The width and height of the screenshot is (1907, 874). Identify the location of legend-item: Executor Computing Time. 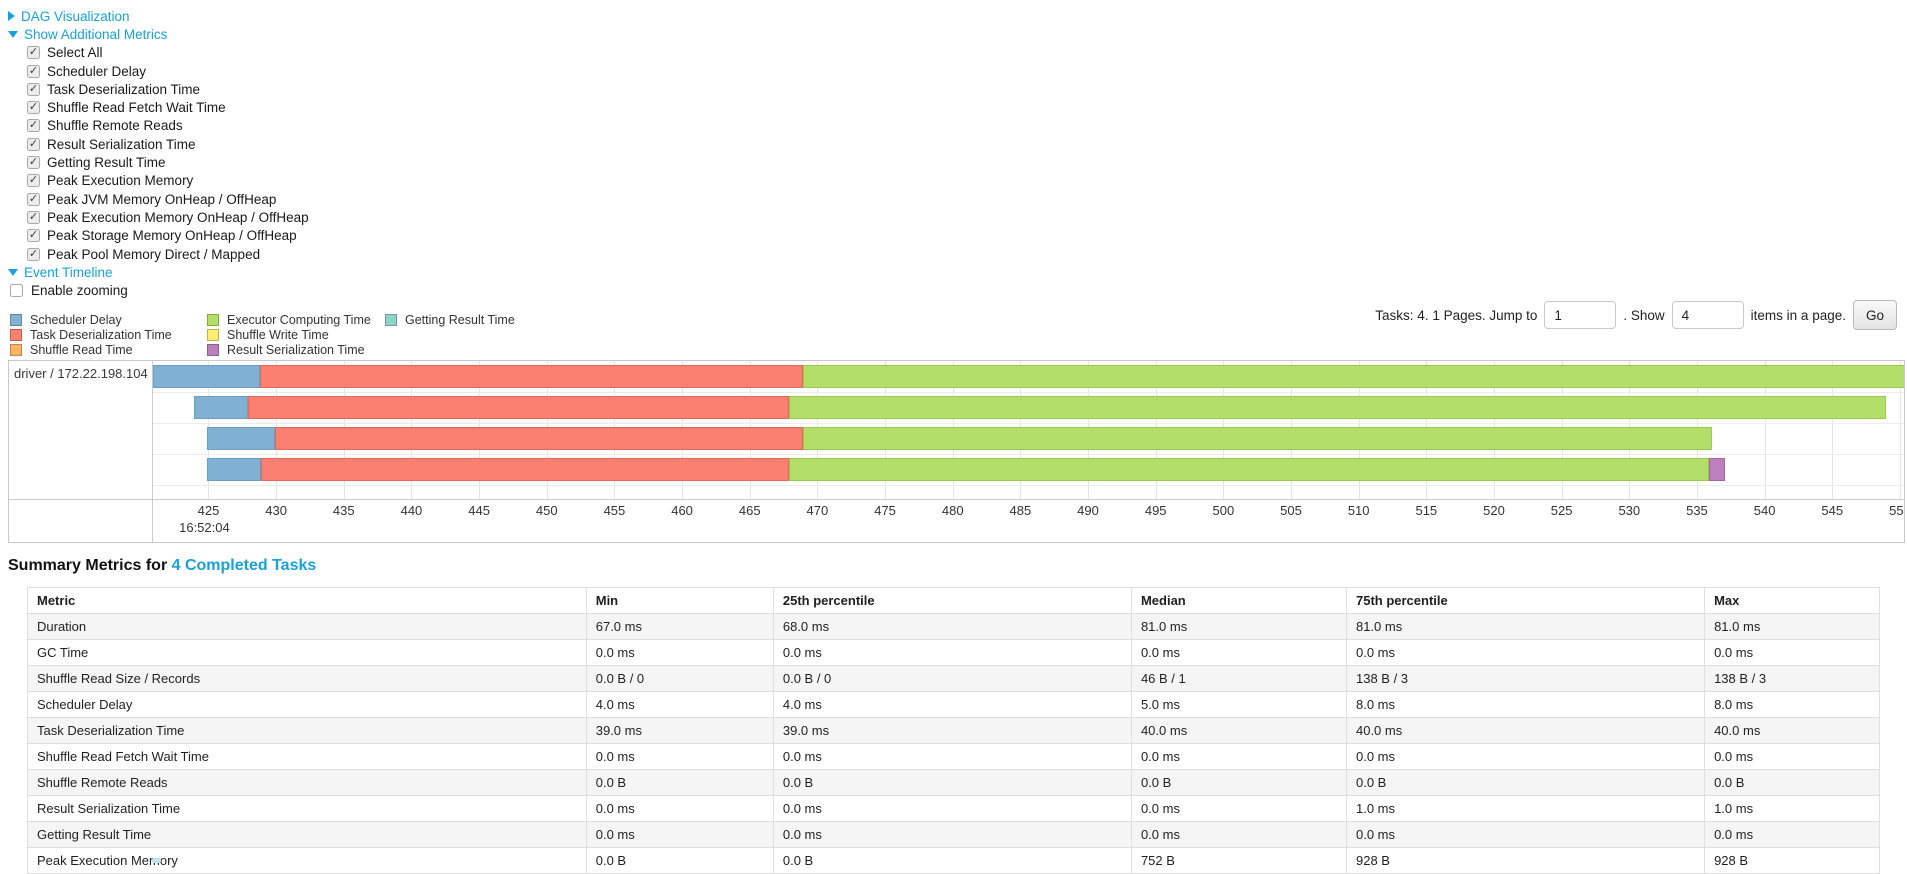
(296, 320).